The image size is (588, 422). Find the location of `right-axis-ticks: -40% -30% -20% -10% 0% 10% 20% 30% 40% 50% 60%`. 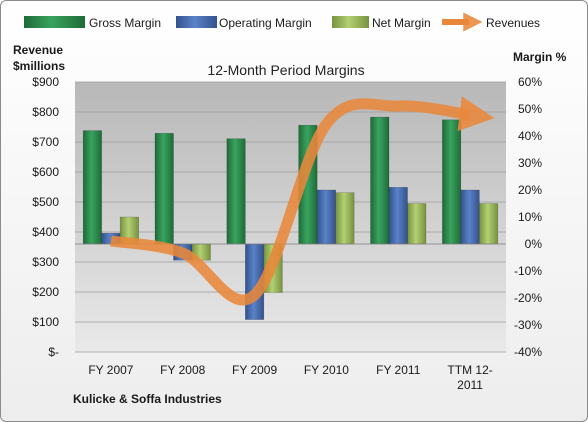

right-axis-ticks: -40% -30% -20% -10% 0% 10% 20% 30% 40% 50% 60% is located at coordinates (528, 217).